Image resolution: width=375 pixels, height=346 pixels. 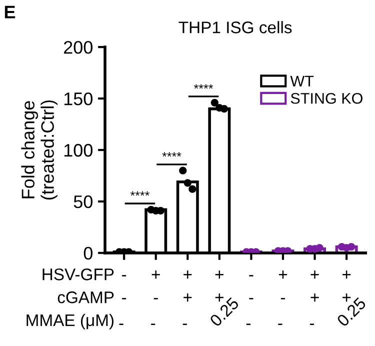 I want to click on y-tick-label: 100, so click(x=78, y=150).